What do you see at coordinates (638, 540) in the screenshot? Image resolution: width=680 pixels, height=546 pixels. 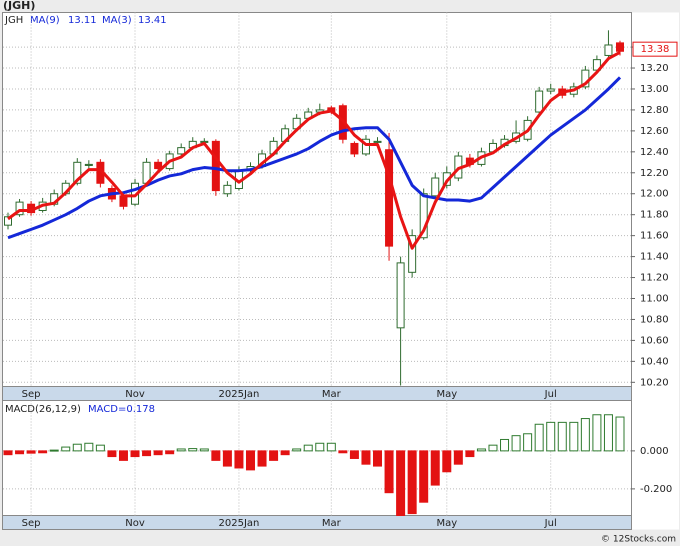 I see `footer: © 12Stocks.com` at bounding box center [638, 540].